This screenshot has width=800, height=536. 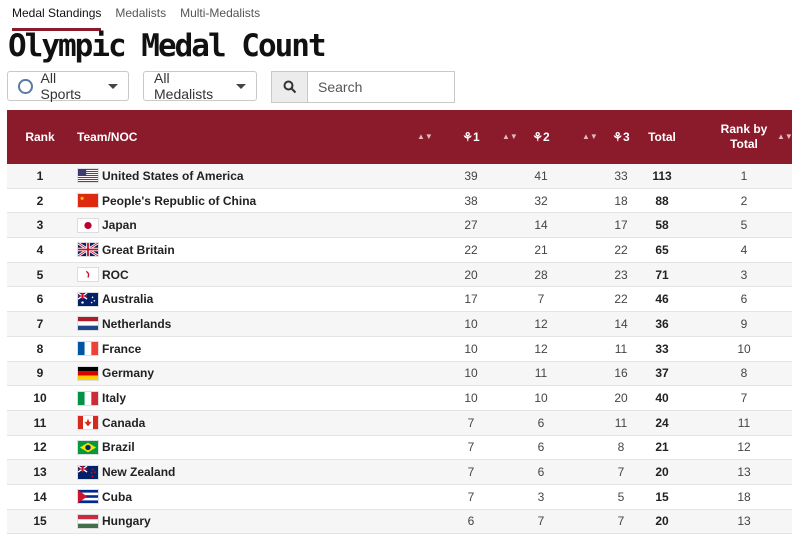 I want to click on table-row: 3 Japan 27 14 17 58 5, so click(x=399, y=226).